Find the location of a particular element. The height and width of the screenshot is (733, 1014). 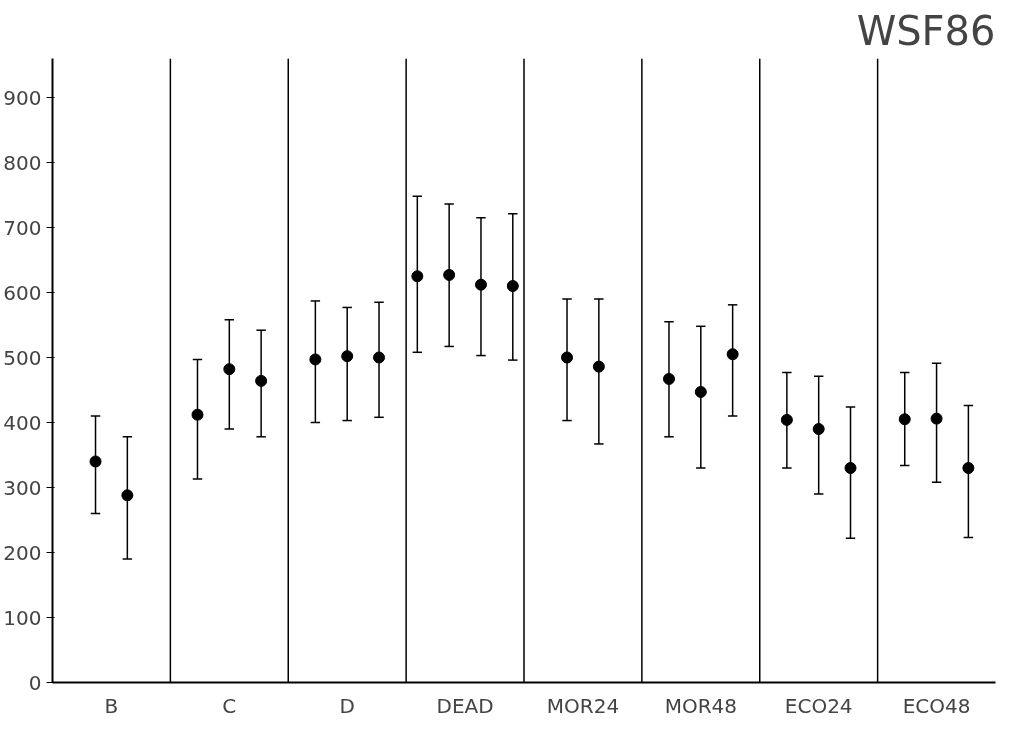

x-tick-label: MOR24 is located at coordinates (583, 705).